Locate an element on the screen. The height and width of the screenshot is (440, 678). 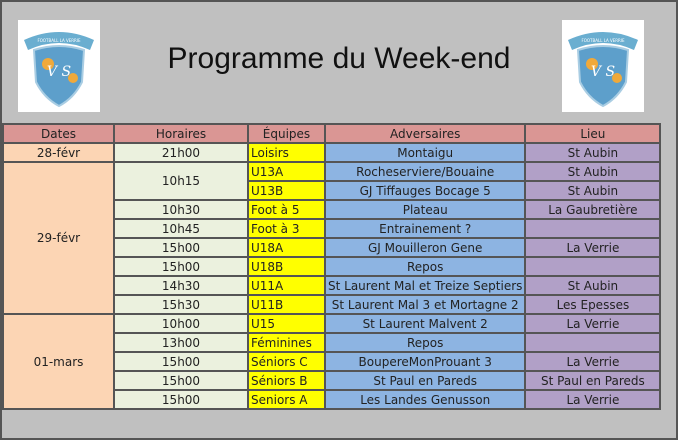
place-cell: St Paul en Pareds is located at coordinates (593, 380).